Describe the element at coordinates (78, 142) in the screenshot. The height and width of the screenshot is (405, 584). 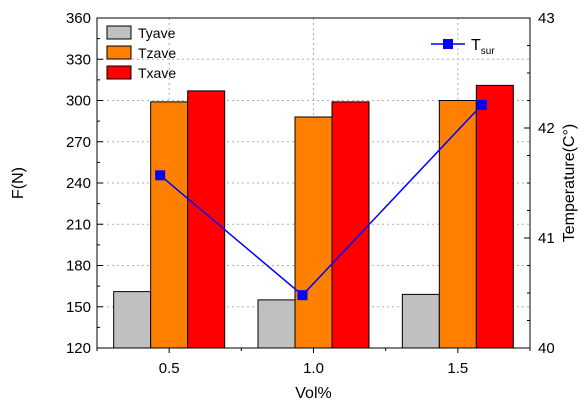
I see `y-tick-label: 270` at that location.